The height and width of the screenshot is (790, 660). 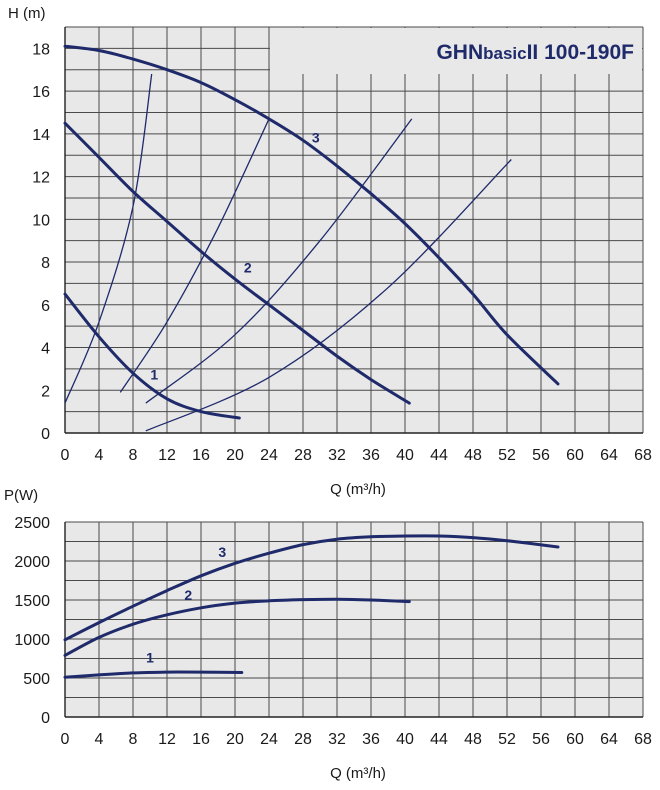 What do you see at coordinates (41, 92) in the screenshot?
I see `y-tick-label: 16` at bounding box center [41, 92].